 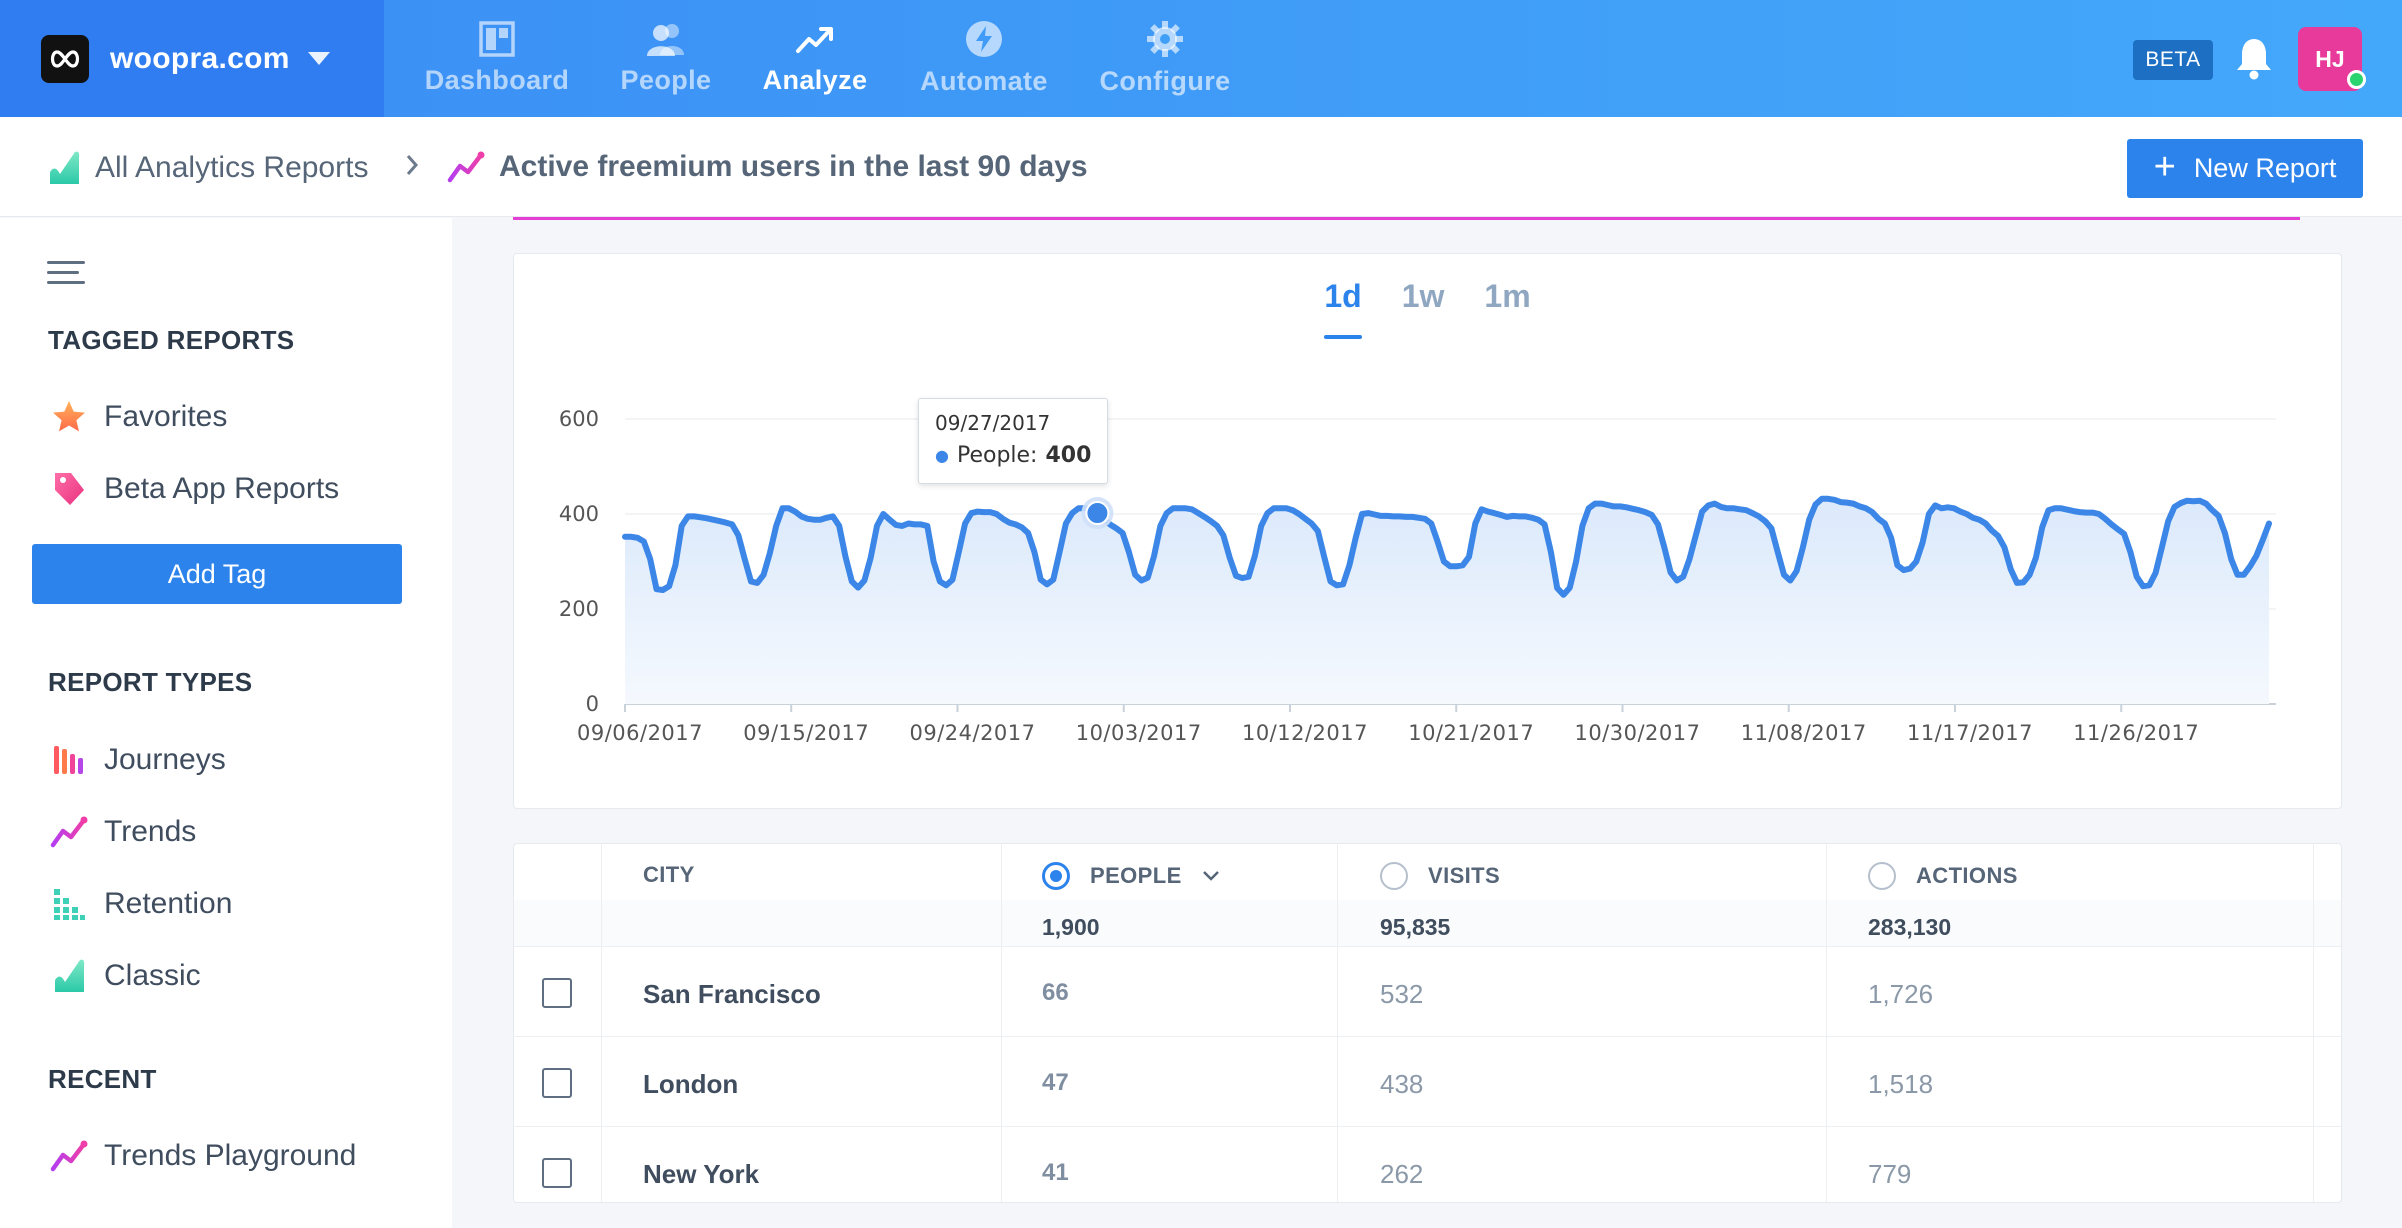 What do you see at coordinates (1507, 296) in the screenshot?
I see `tab-1m: 1m` at bounding box center [1507, 296].